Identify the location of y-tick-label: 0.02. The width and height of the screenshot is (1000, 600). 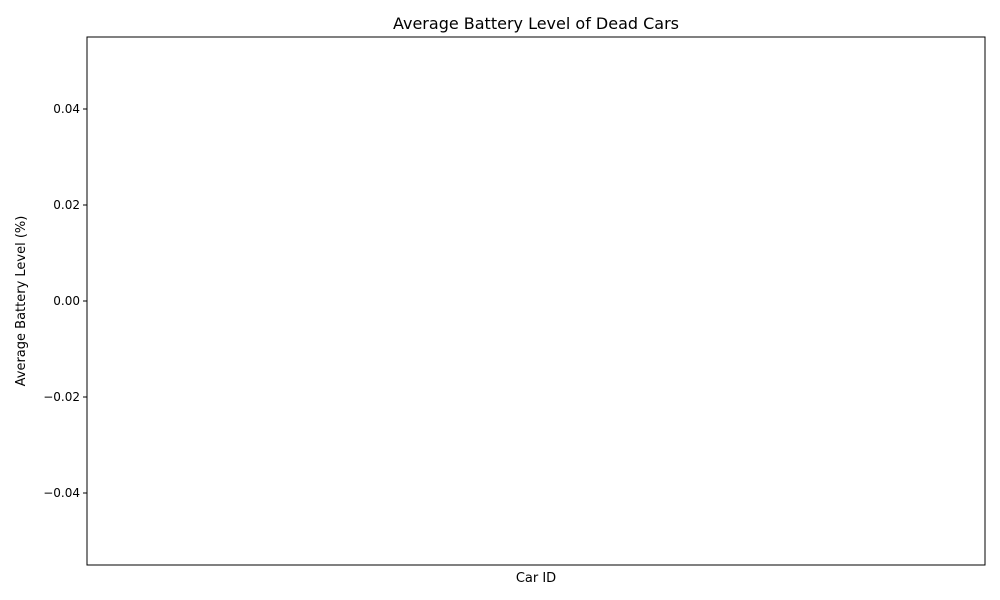
(66, 205).